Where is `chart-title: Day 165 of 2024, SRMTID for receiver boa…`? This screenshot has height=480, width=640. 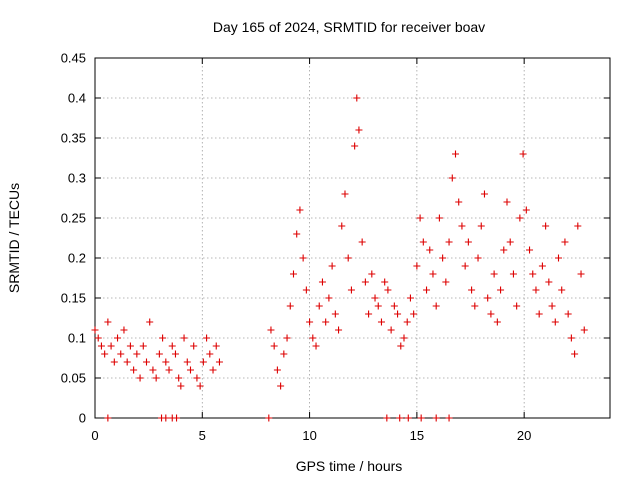
chart-title: Day 165 of 2024, SRMTID for receiver boa… is located at coordinates (349, 27).